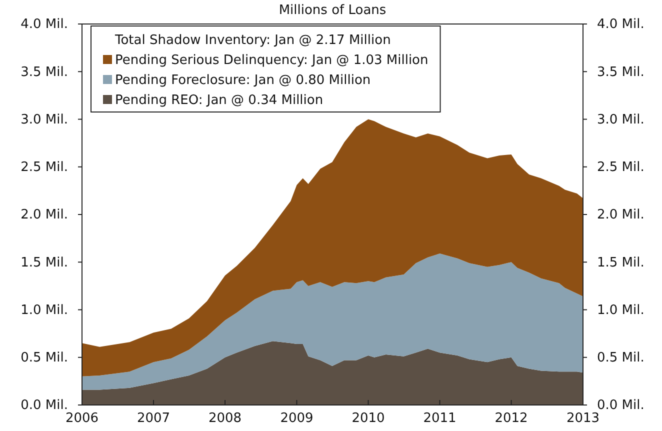 The image size is (662, 431). Describe the element at coordinates (44, 310) in the screenshot. I see `y-tick-label: 1.0 Mil.` at that location.